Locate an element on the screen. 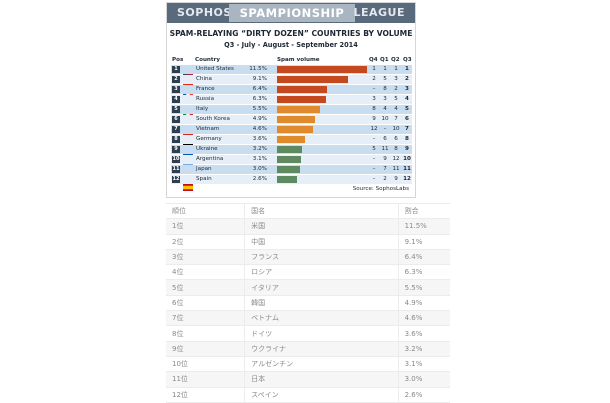 The height and width of the screenshot is (403, 610). table-header-cell: 国名 is located at coordinates (321, 211).